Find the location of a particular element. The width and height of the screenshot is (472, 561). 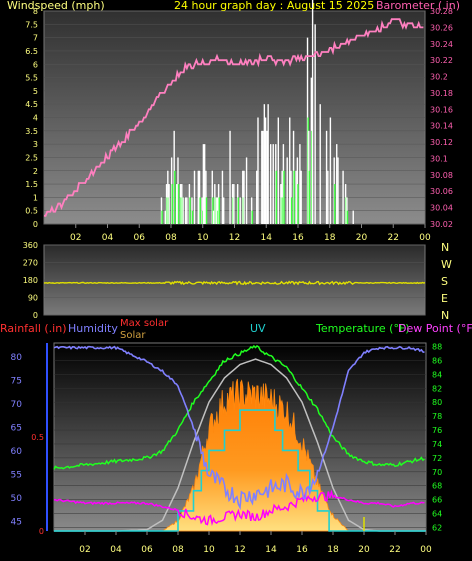

barometer-tick-label: 30.1 is located at coordinates (439, 158).